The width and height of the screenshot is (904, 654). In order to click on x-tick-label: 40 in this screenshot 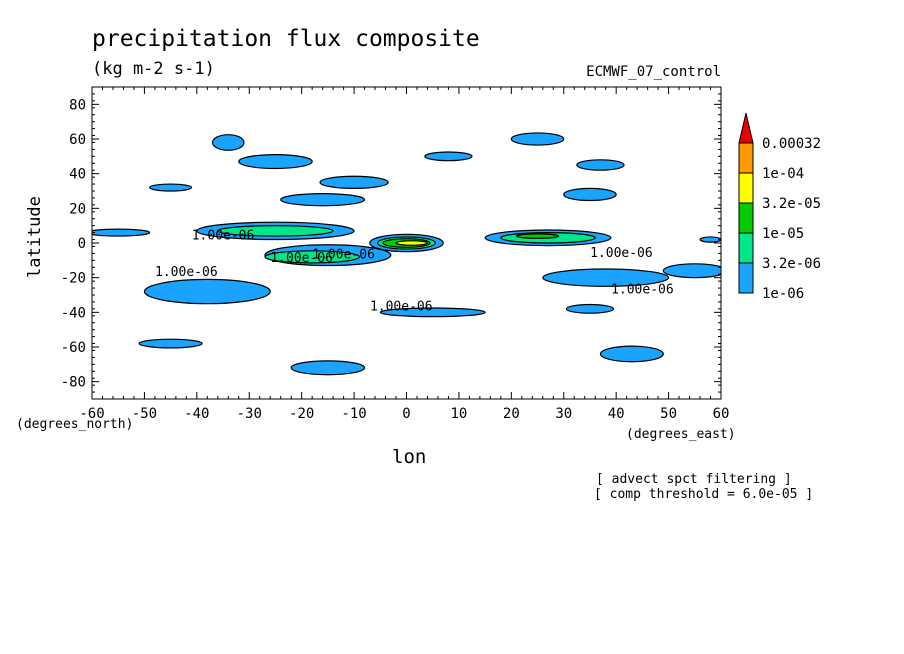, I will do `click(616, 414)`.